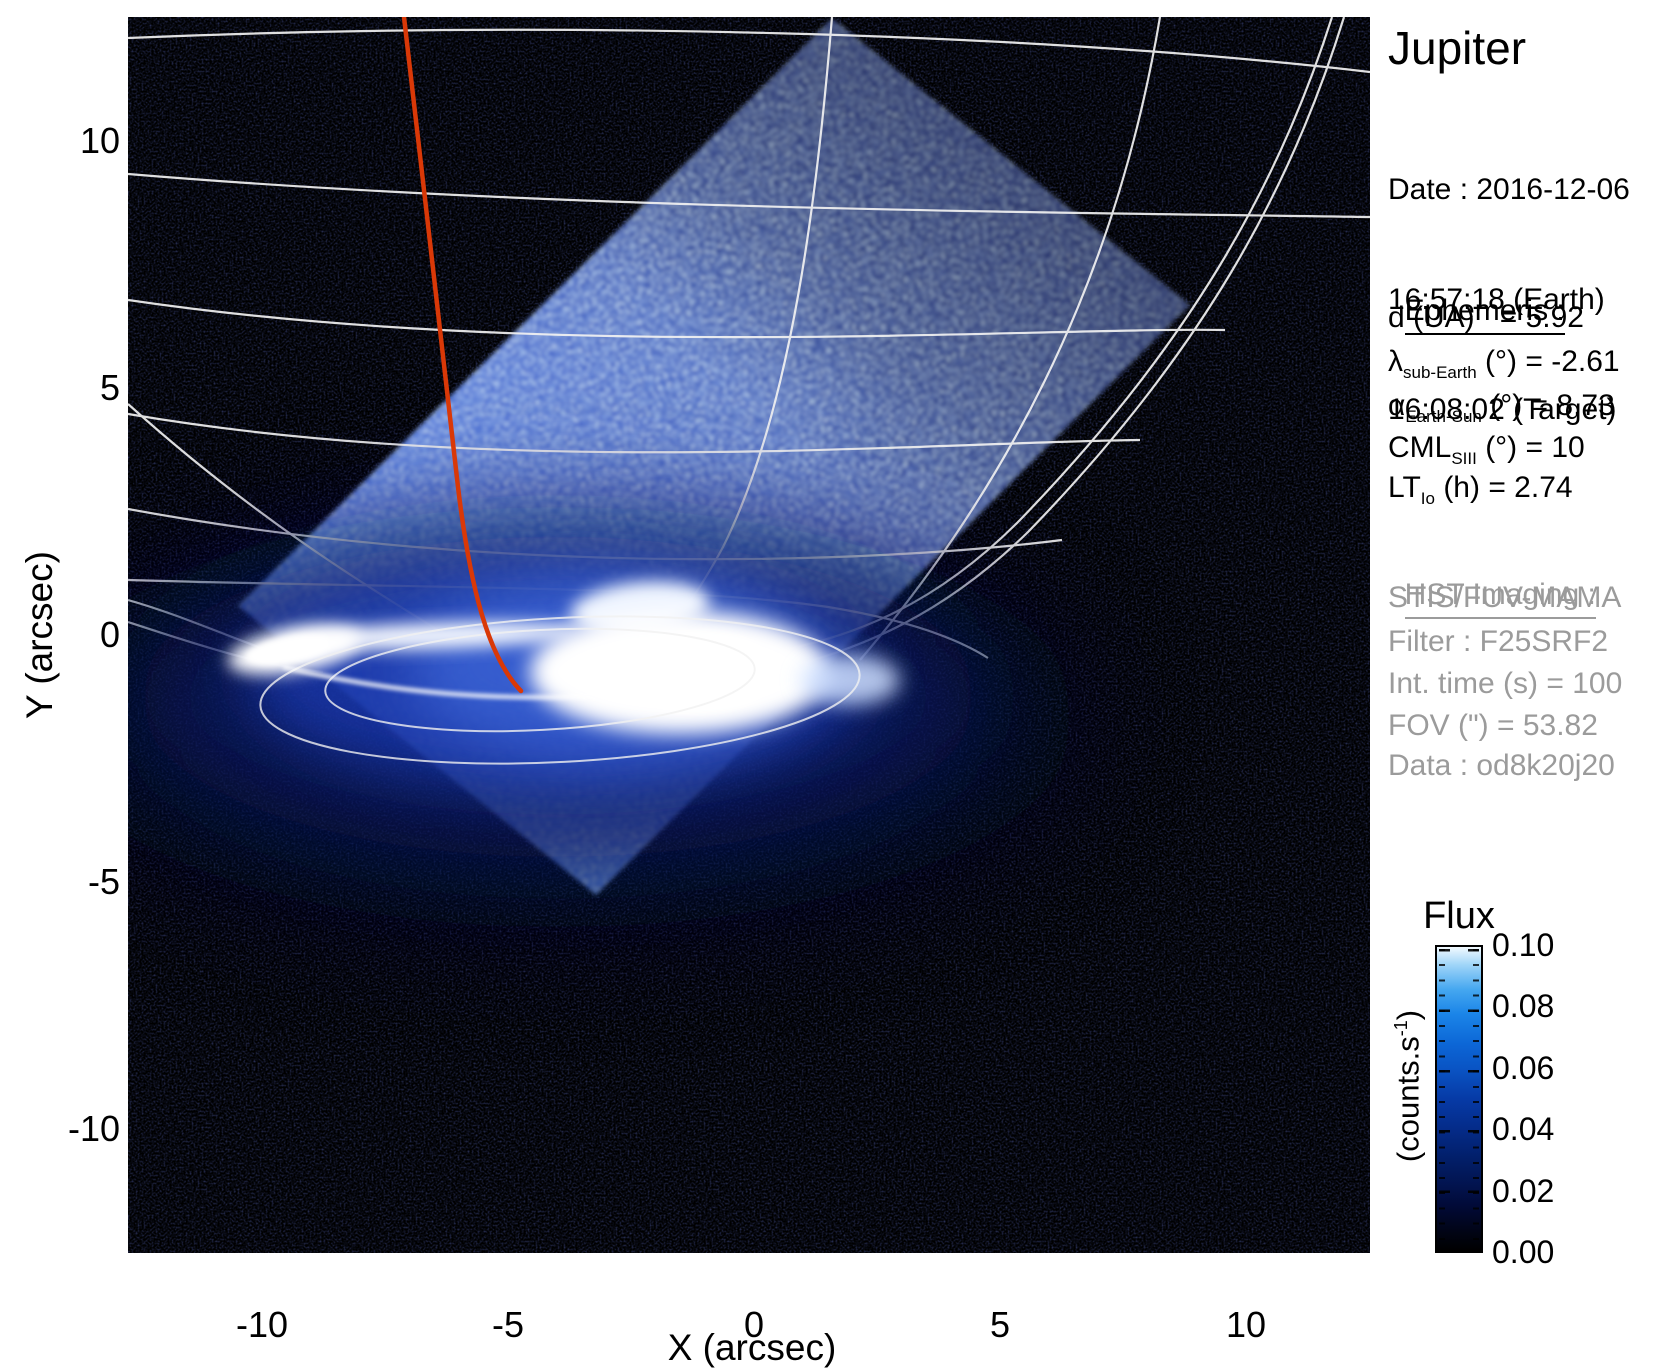  I want to click on y-tick-label: -5, so click(103, 881).